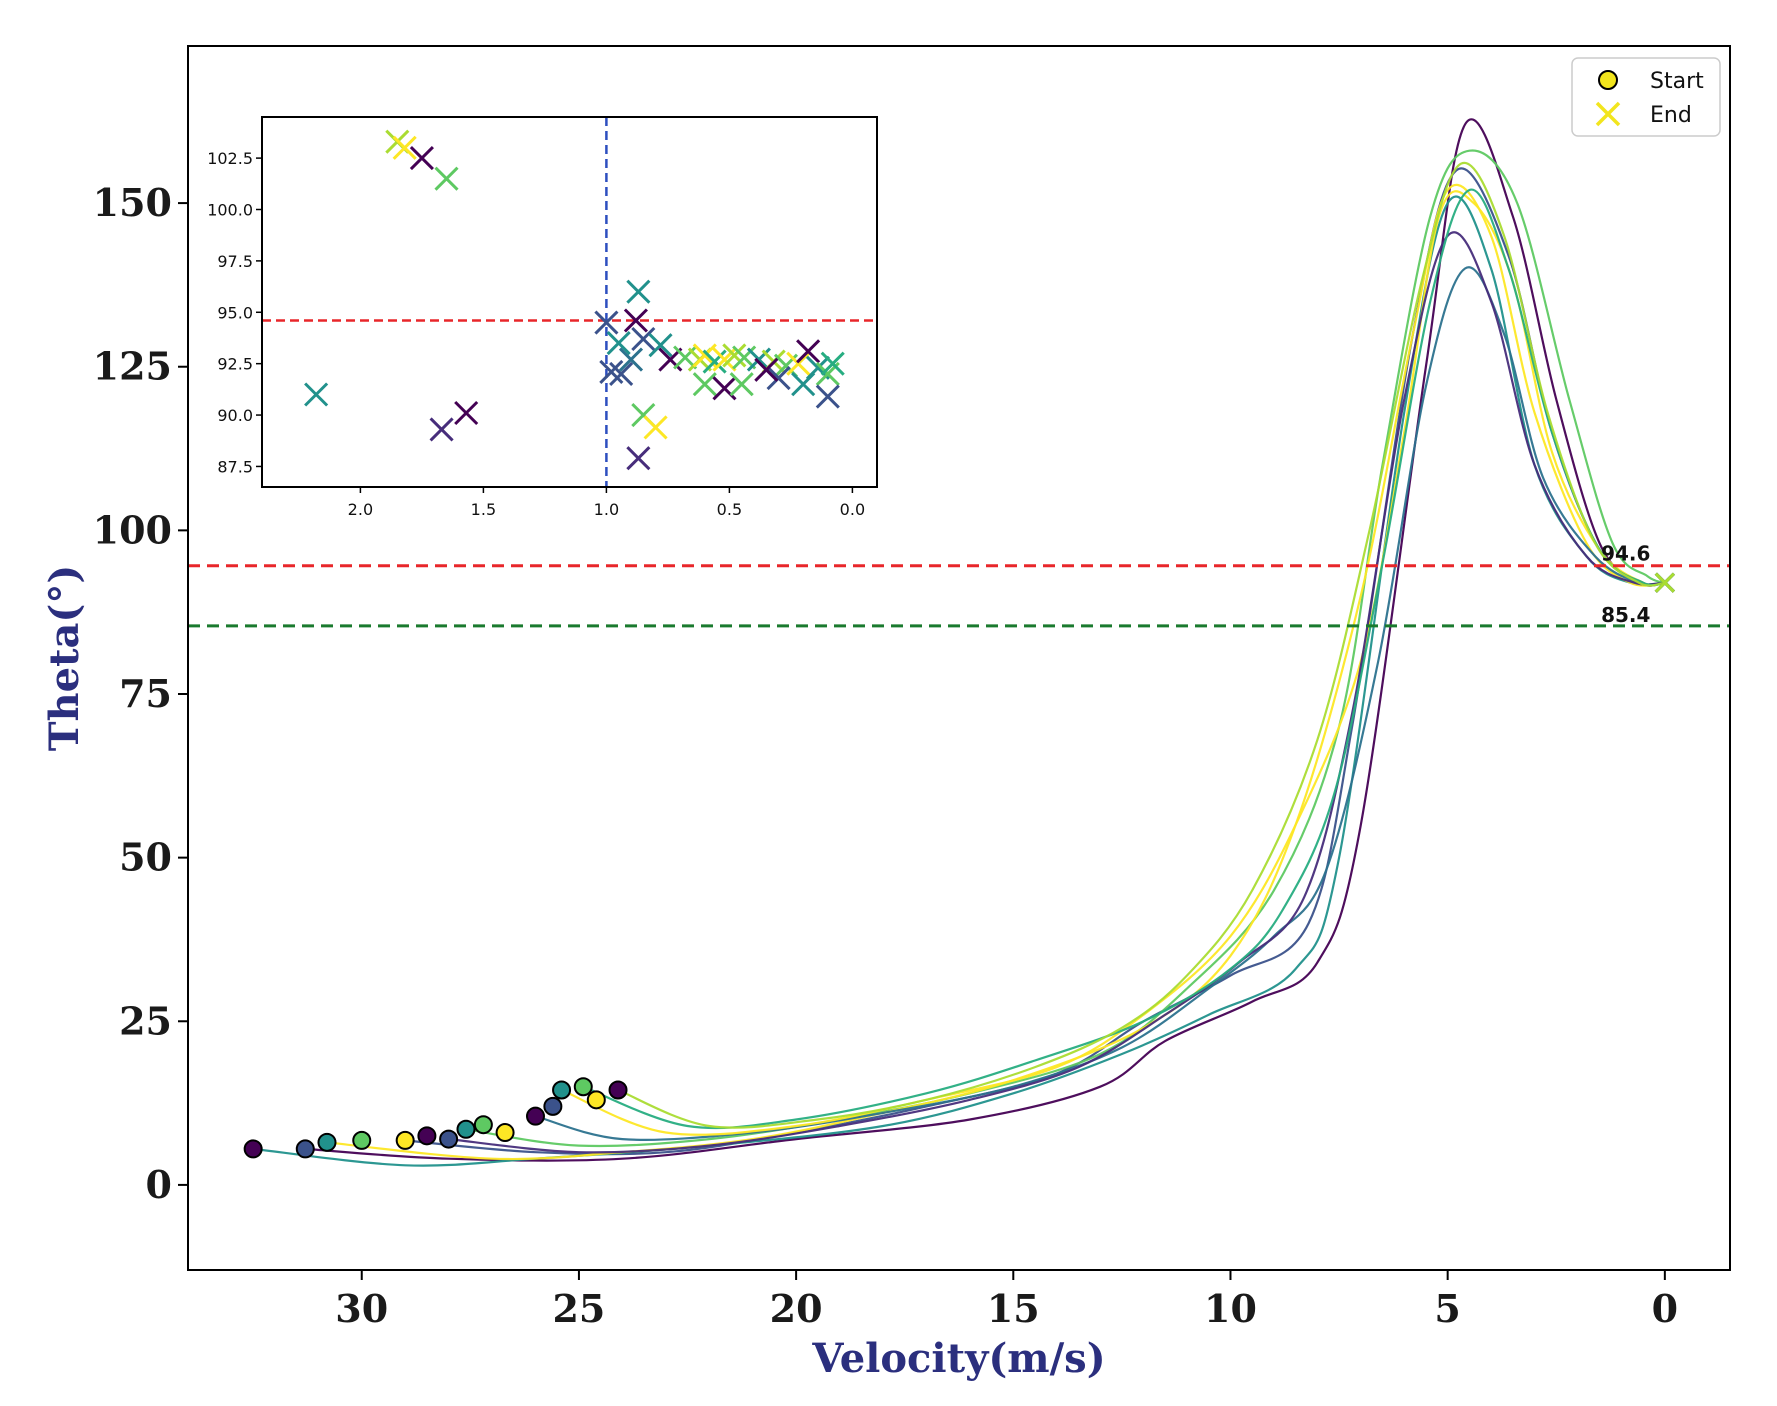 The image size is (1777, 1406). What do you see at coordinates (1671, 115) in the screenshot?
I see `legend-end-label: End` at bounding box center [1671, 115].